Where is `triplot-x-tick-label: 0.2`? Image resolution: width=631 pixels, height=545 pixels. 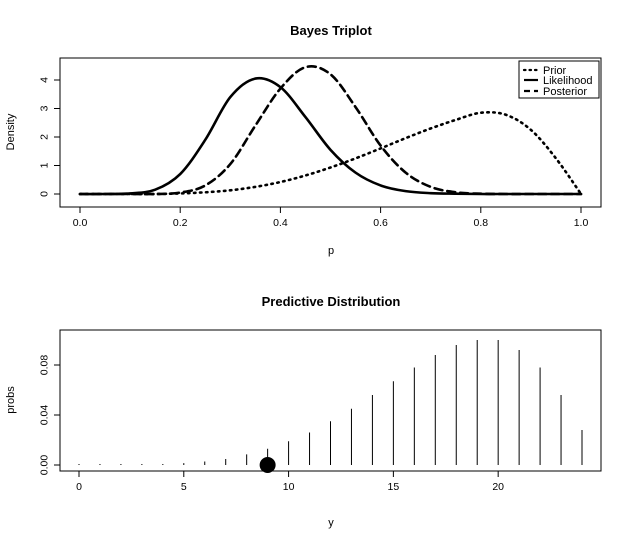 triplot-x-tick-label: 0.2 is located at coordinates (180, 223).